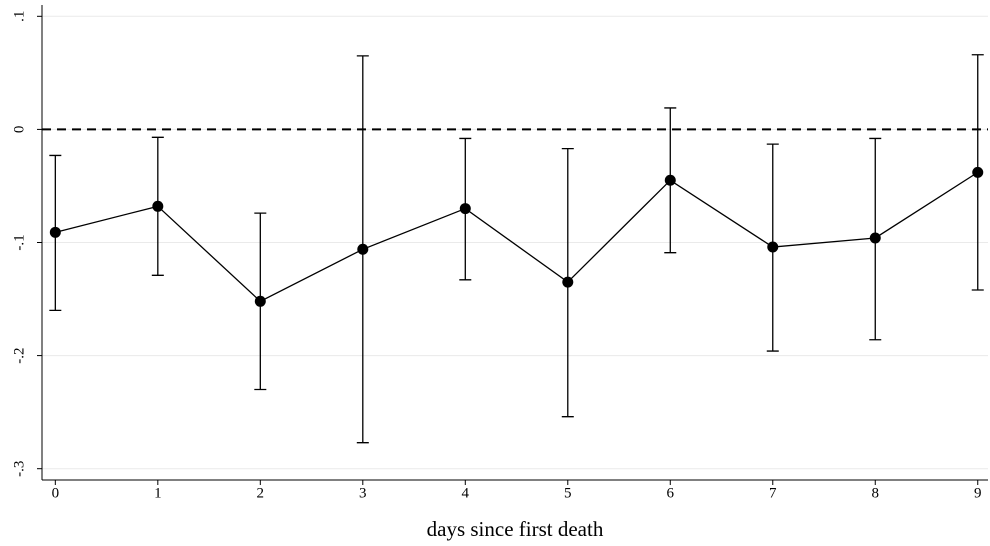  I want to click on x-tick-label: 5, so click(568, 493).